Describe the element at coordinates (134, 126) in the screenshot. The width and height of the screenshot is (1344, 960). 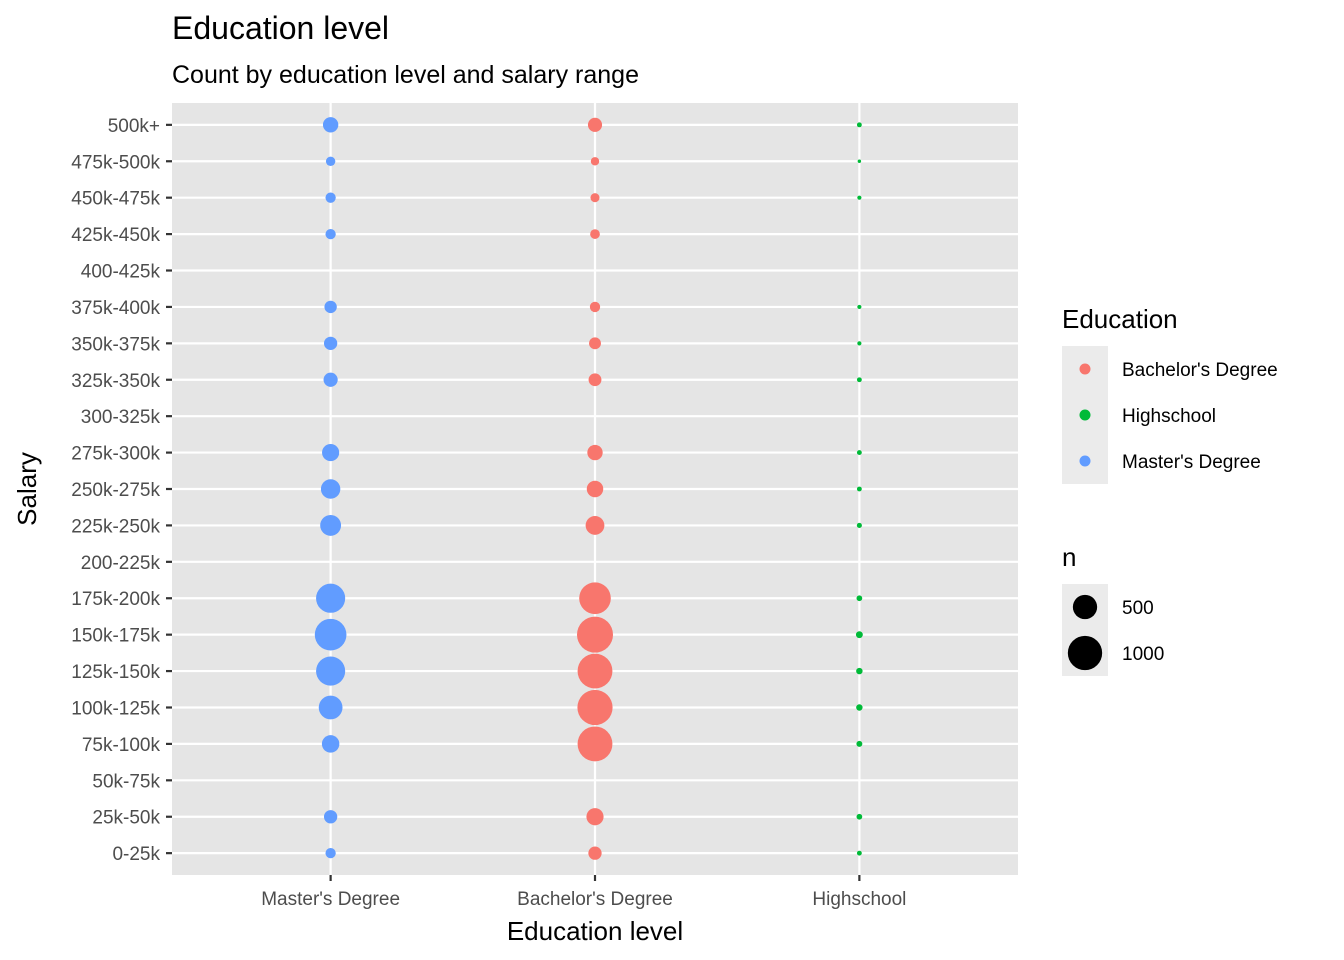
I see `y-tick-label: 500k+` at that location.